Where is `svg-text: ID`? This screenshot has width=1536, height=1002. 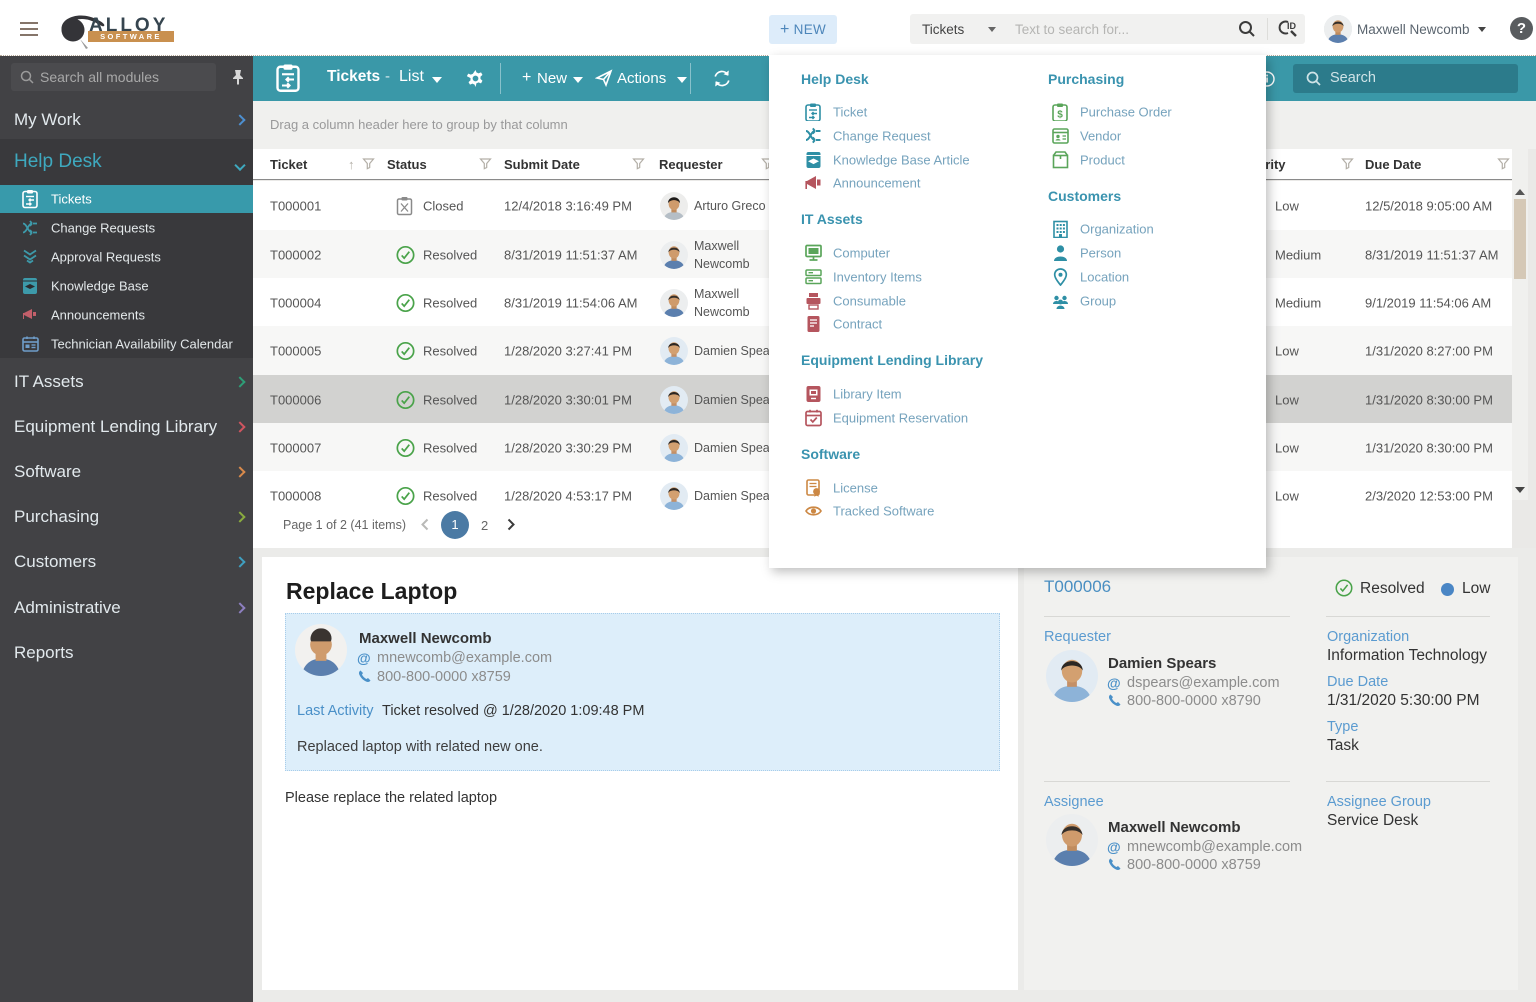
svg-text: ID is located at coordinates (1292, 26).